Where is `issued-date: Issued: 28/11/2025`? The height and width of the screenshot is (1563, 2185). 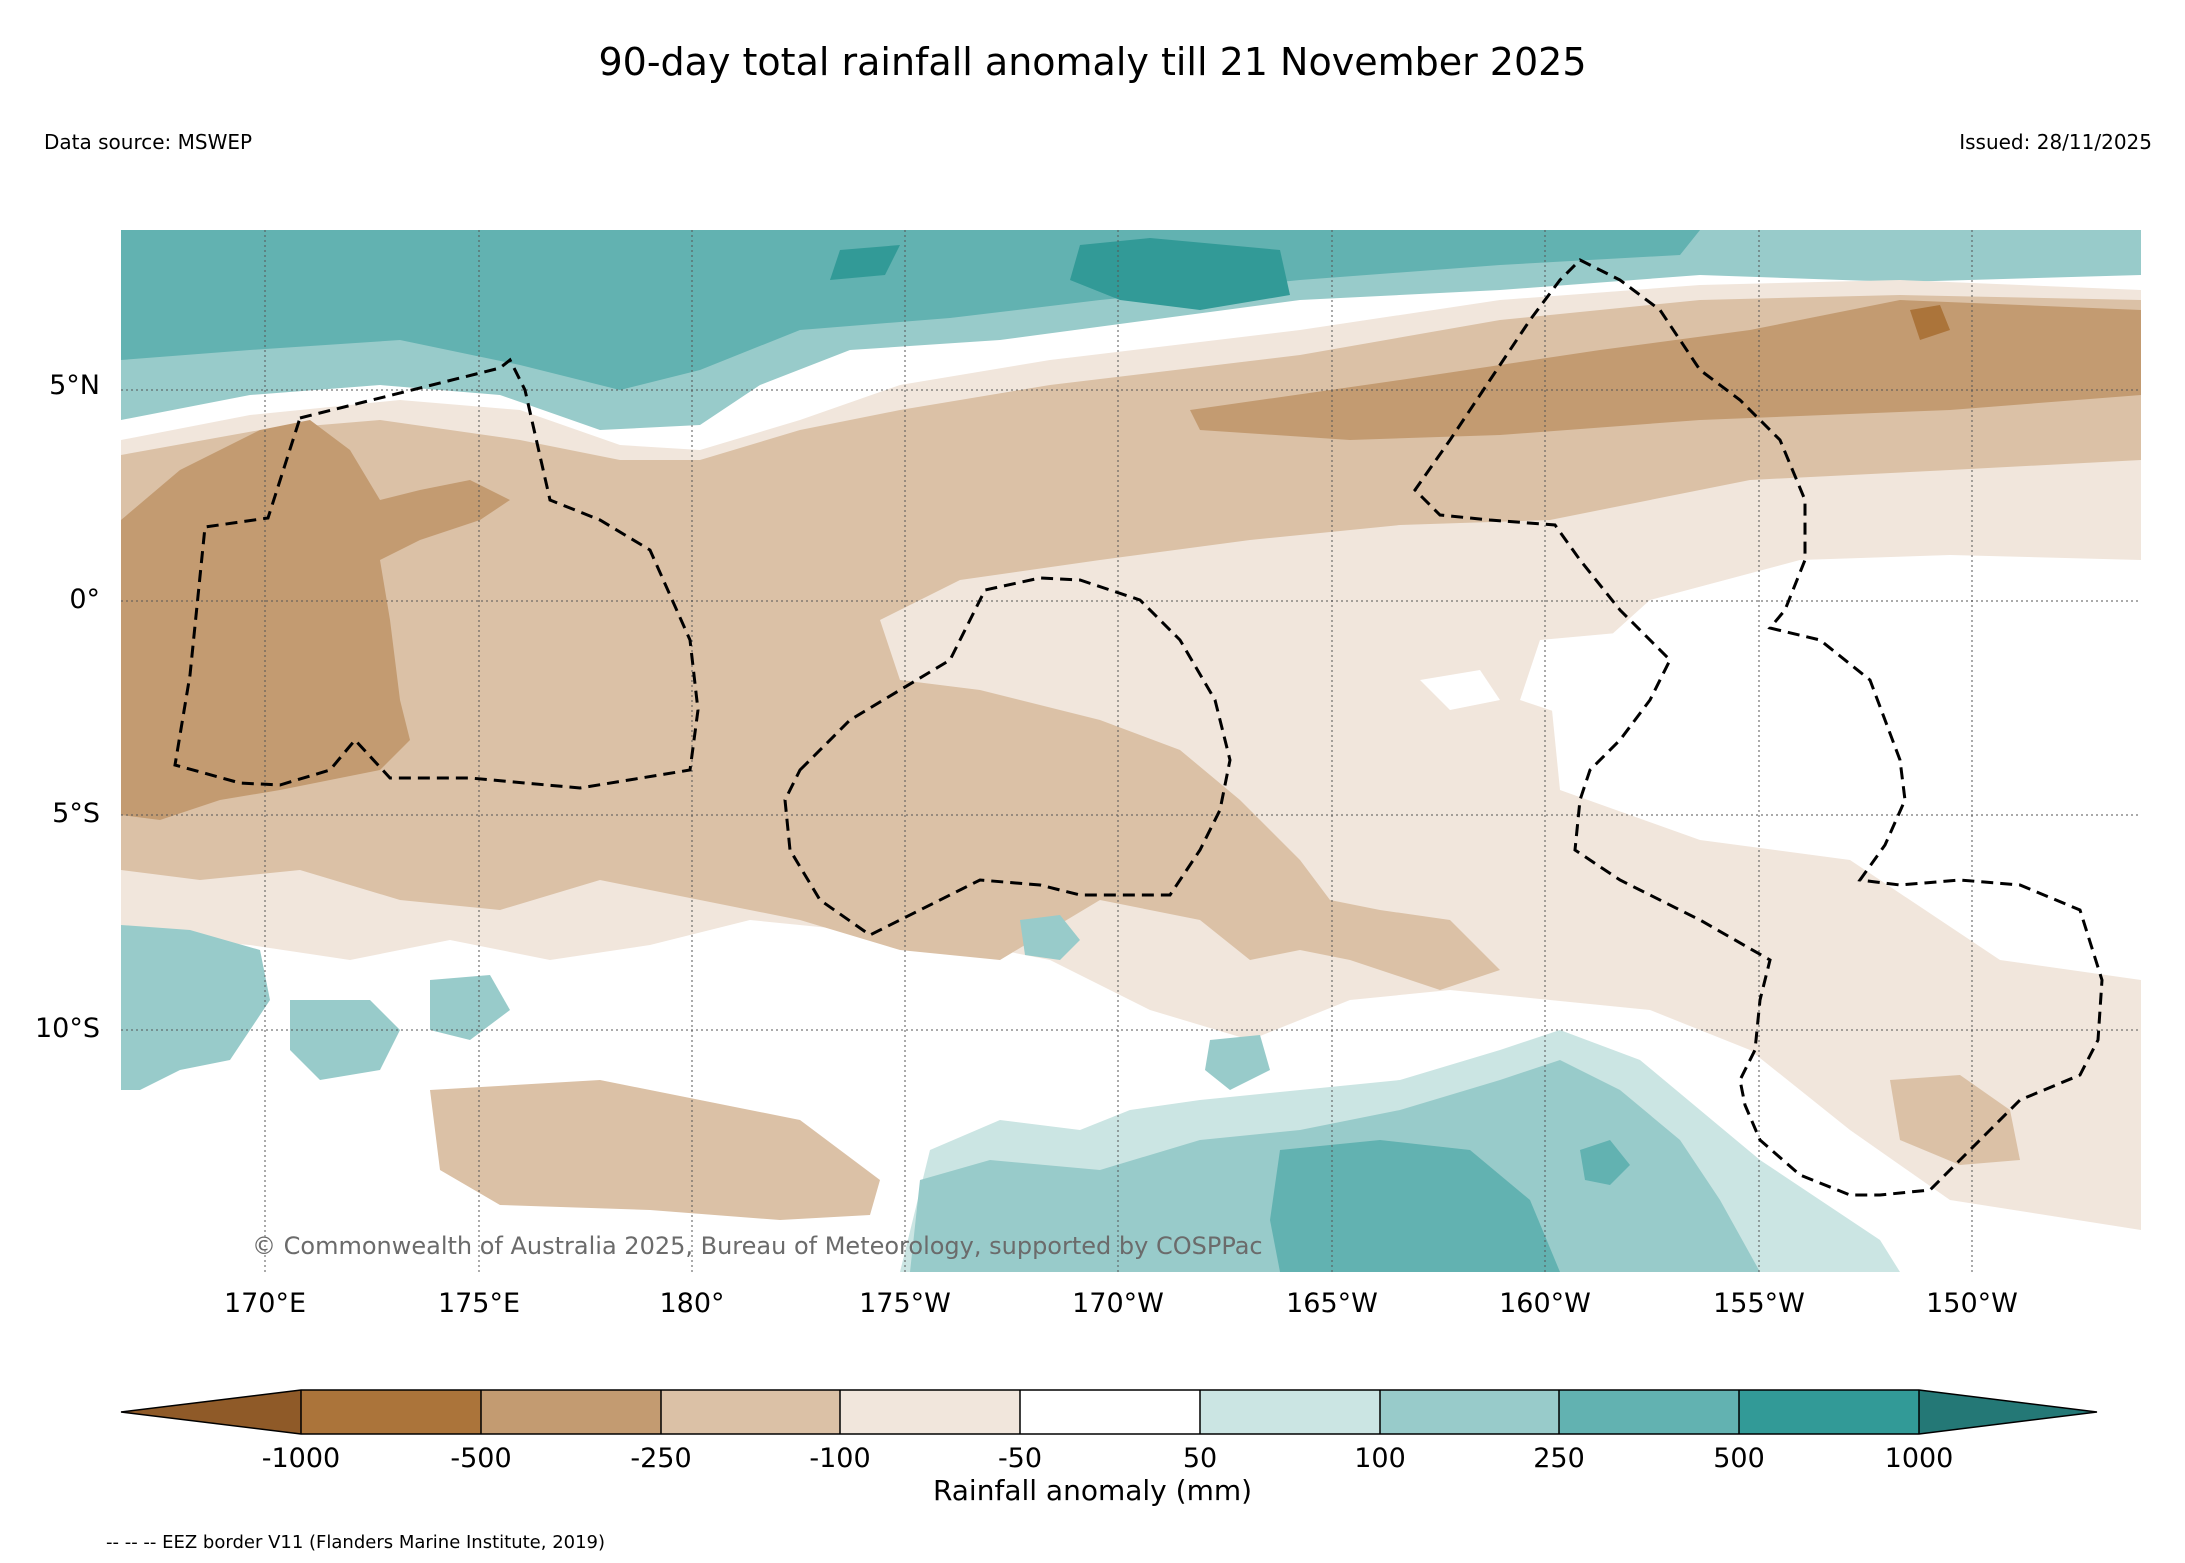
issued-date: Issued: 28/11/2025 is located at coordinates (2055, 142).